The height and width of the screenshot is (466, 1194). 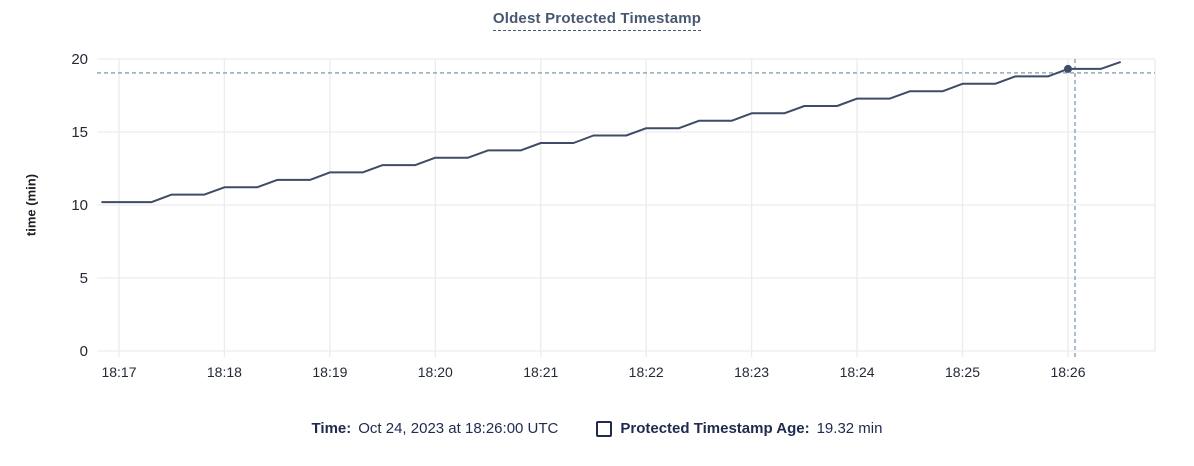 I want to click on x-tick-label: 18:22, so click(x=646, y=372).